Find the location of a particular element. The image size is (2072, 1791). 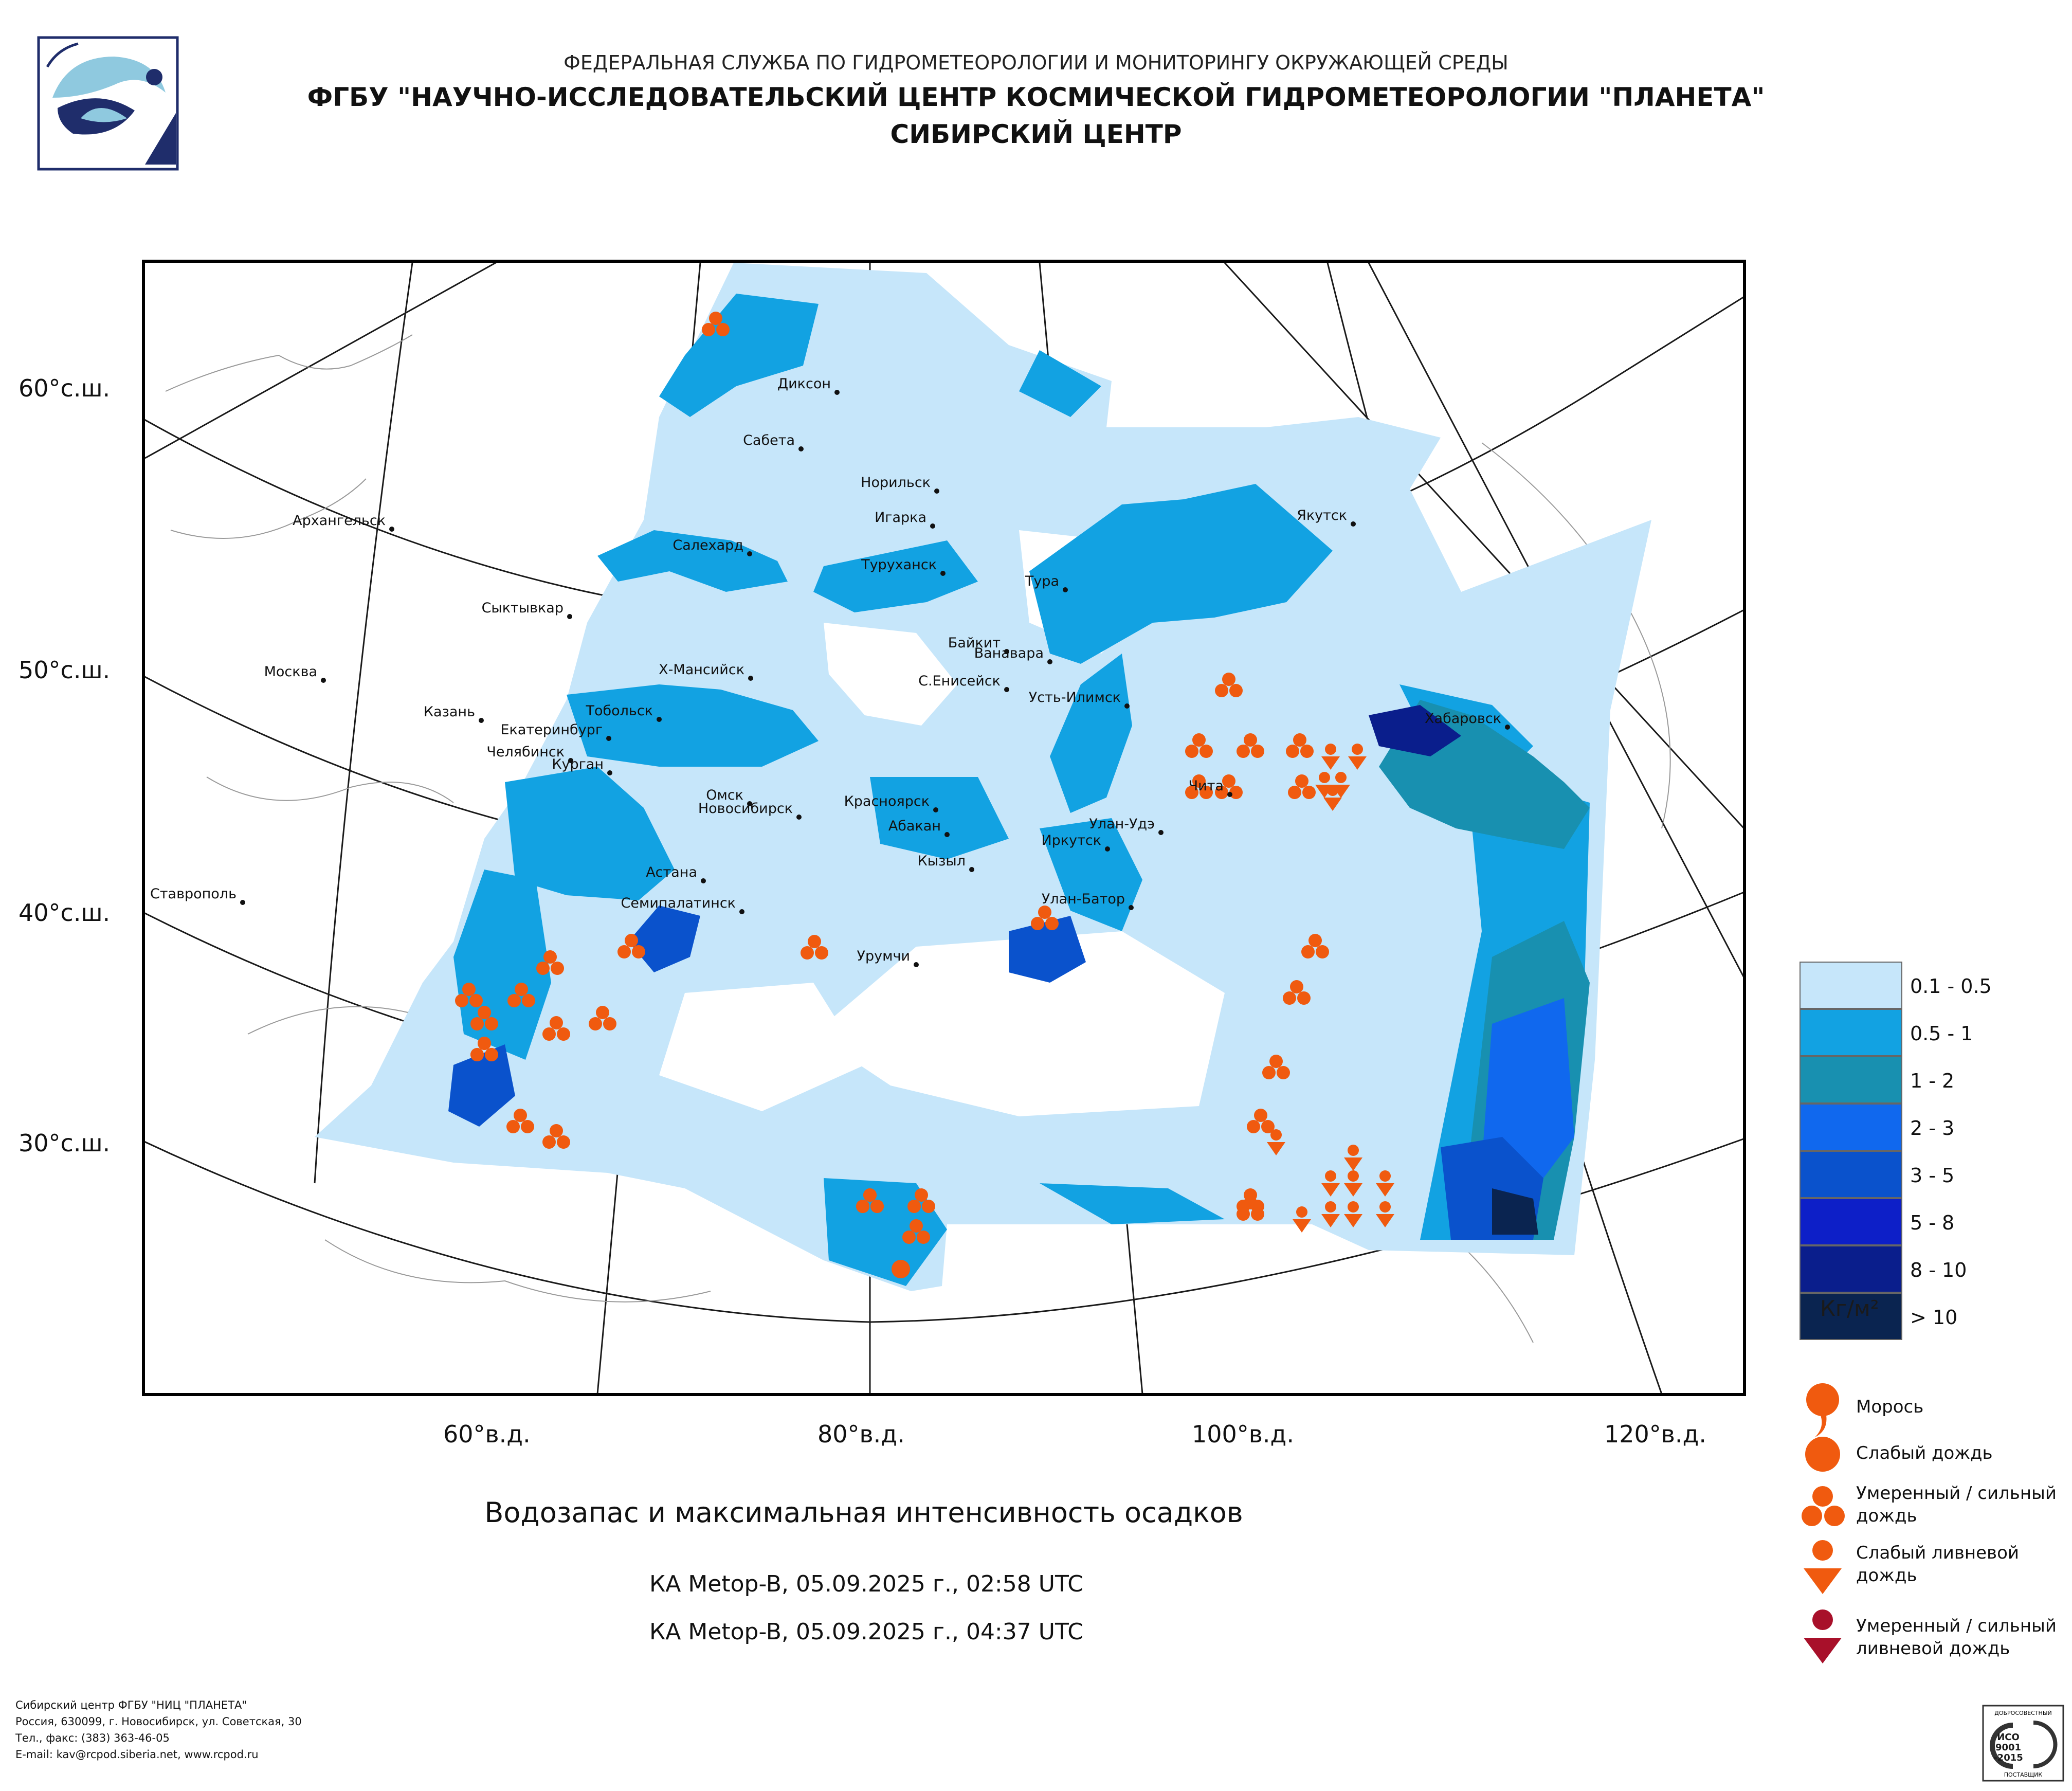

city-label: Архангельск is located at coordinates (339, 521).